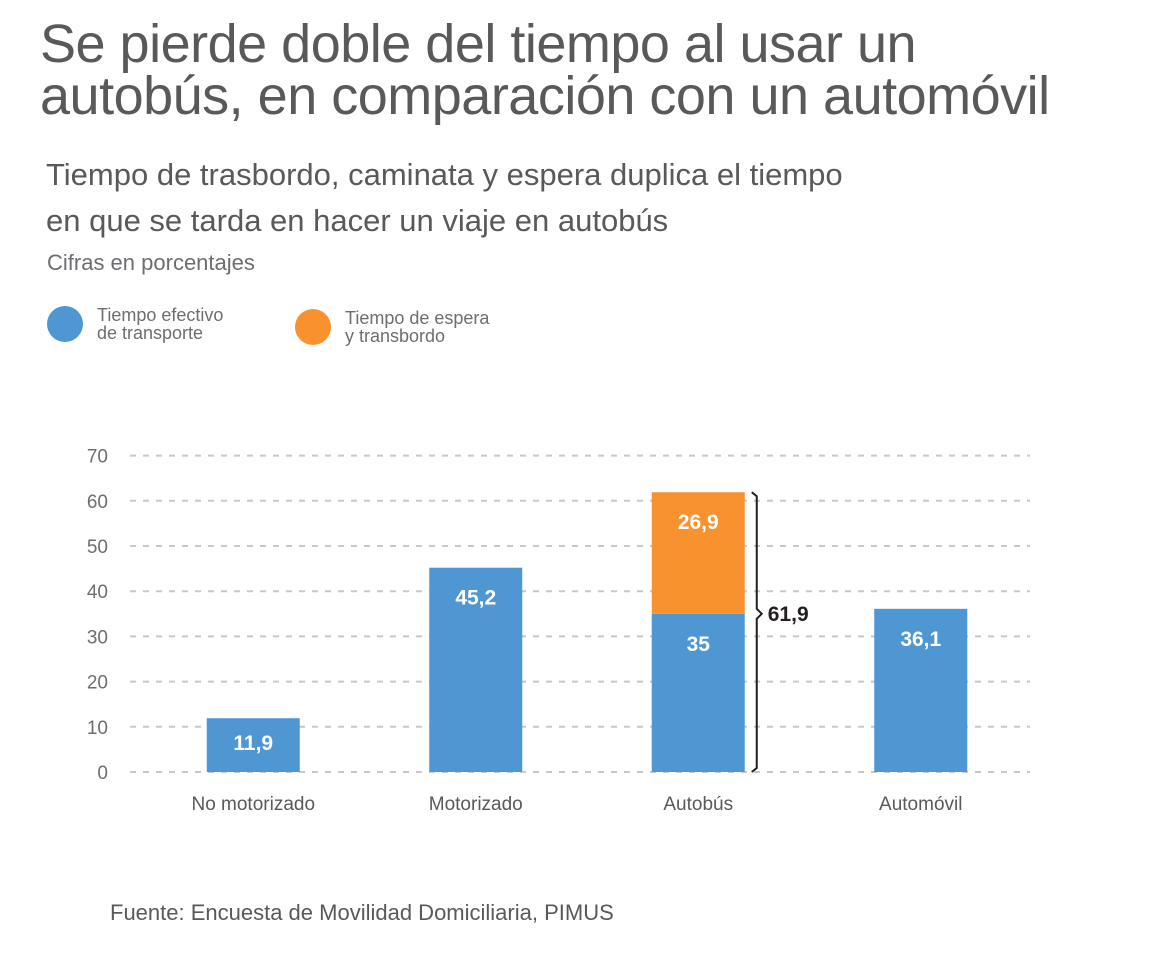  I want to click on x-tick-label-4: Automóvil, so click(920, 804).